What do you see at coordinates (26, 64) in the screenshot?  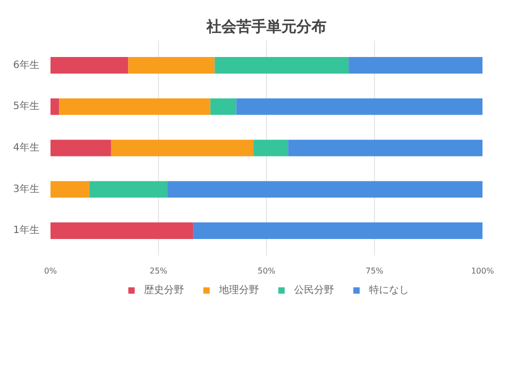 I see `y-tick-label: 6年生` at bounding box center [26, 64].